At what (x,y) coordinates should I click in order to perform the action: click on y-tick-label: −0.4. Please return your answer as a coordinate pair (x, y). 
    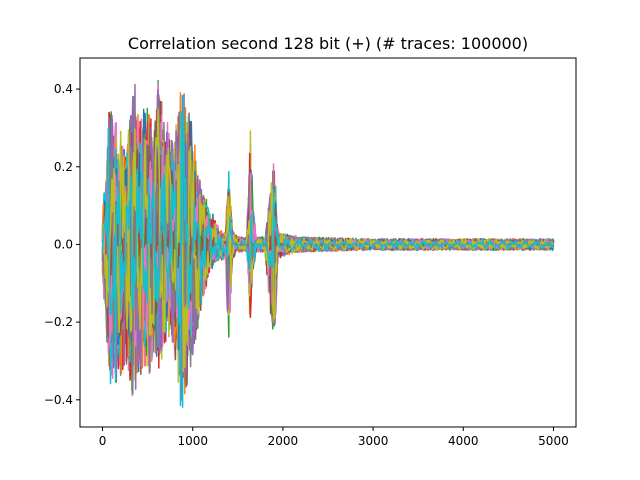
    Looking at the image, I should click on (58, 400).